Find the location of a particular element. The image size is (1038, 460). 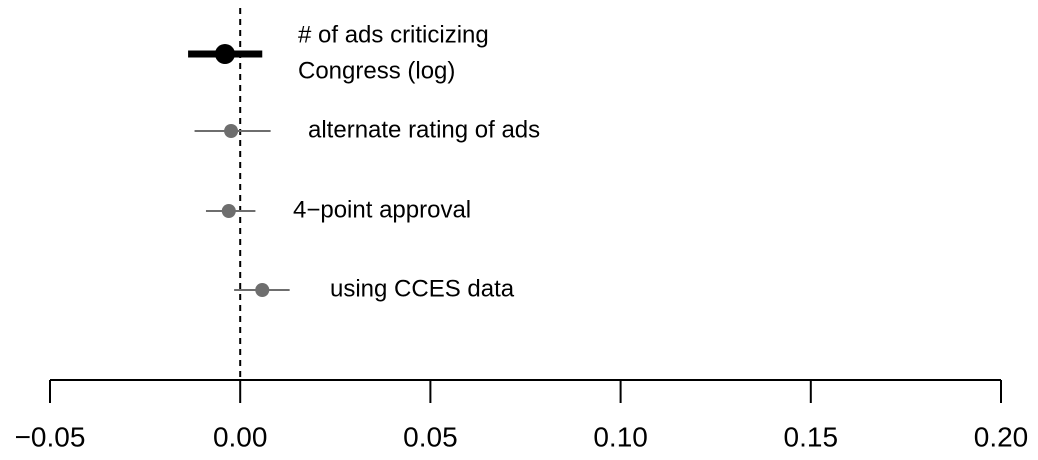

row-label: 4−point approval is located at coordinates (382, 209).